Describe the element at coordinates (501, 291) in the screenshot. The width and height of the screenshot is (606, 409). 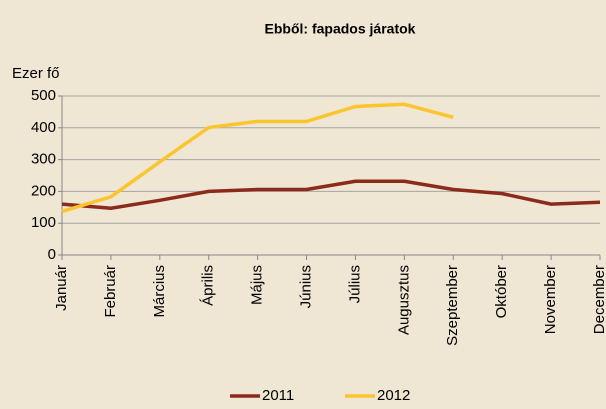
I see `x-tick-label: Október` at that location.